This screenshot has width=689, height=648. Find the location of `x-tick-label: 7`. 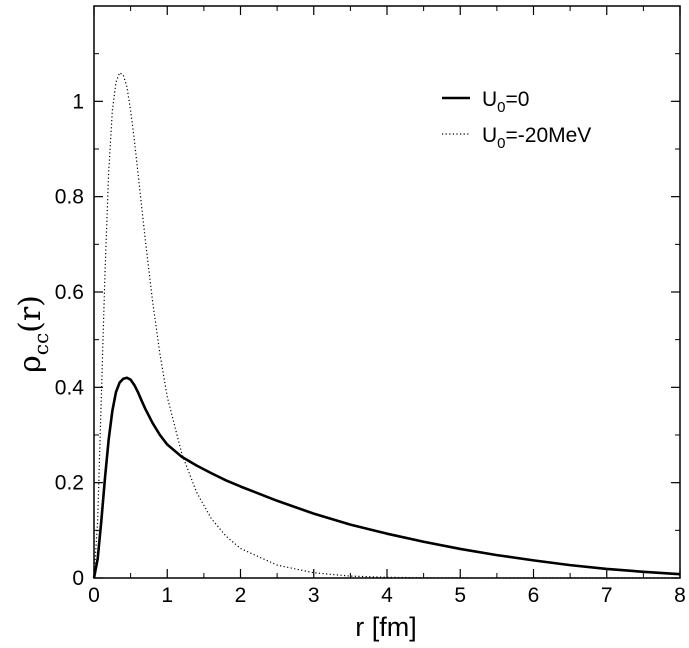

x-tick-label: 7 is located at coordinates (607, 595).